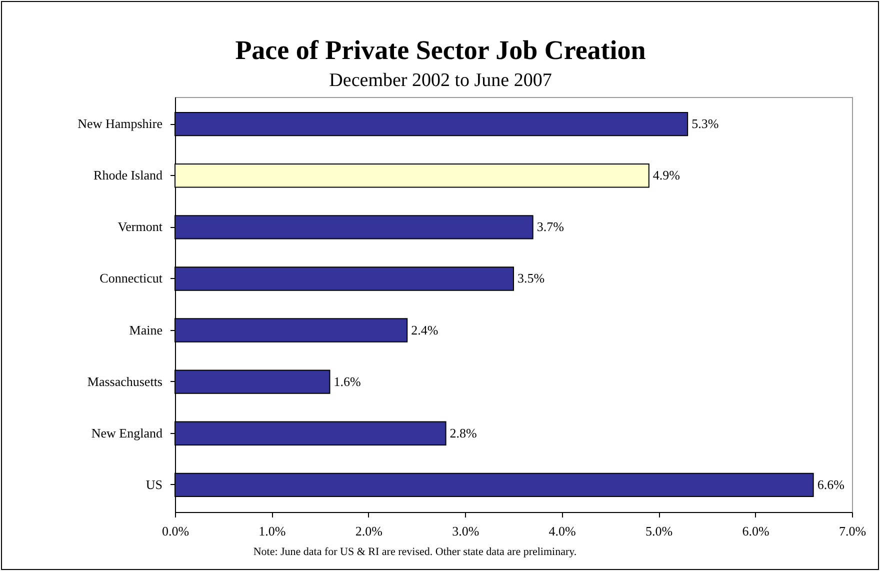  What do you see at coordinates (562, 531) in the screenshot?
I see `x-tick-label: 4.0%` at bounding box center [562, 531].